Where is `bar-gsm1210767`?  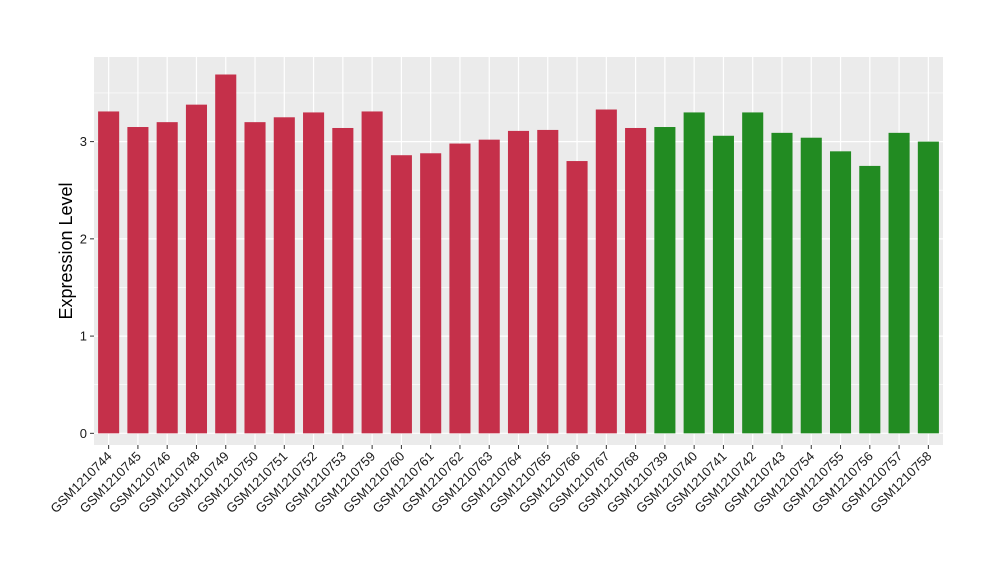
bar-gsm1210767 is located at coordinates (606, 271).